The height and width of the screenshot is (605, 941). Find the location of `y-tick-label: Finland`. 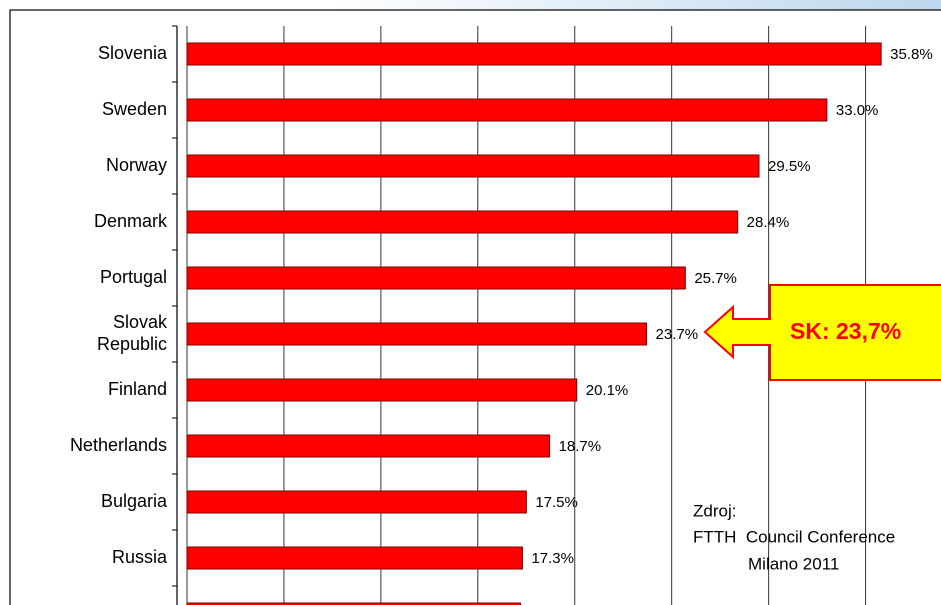

y-tick-label: Finland is located at coordinates (137, 389).